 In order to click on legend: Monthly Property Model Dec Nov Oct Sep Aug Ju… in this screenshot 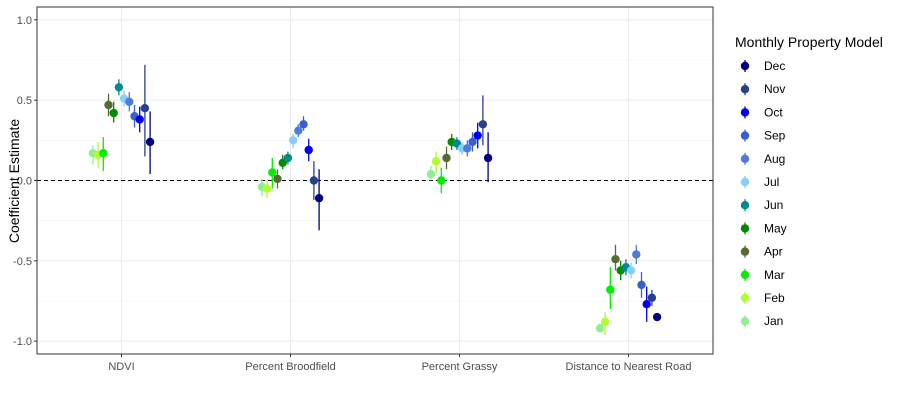, I will do `click(809, 181)`.